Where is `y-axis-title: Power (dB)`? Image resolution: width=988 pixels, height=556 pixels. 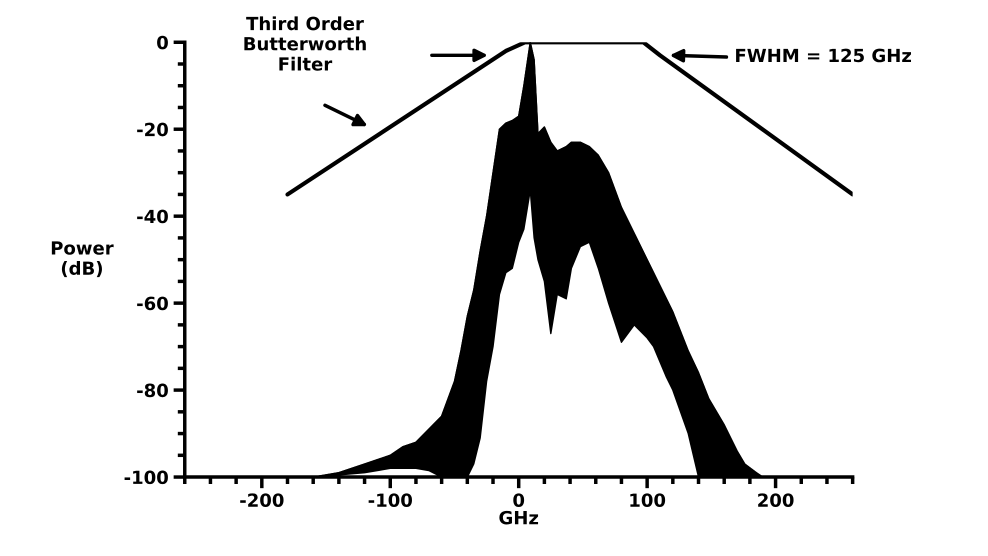
y-axis-title: Power (dB) is located at coordinates (83, 259).